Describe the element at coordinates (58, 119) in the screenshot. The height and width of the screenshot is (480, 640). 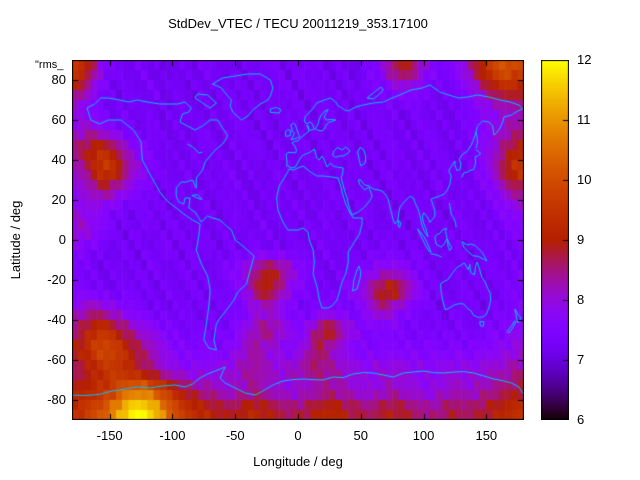
I see `y-tick-label: 60` at that location.